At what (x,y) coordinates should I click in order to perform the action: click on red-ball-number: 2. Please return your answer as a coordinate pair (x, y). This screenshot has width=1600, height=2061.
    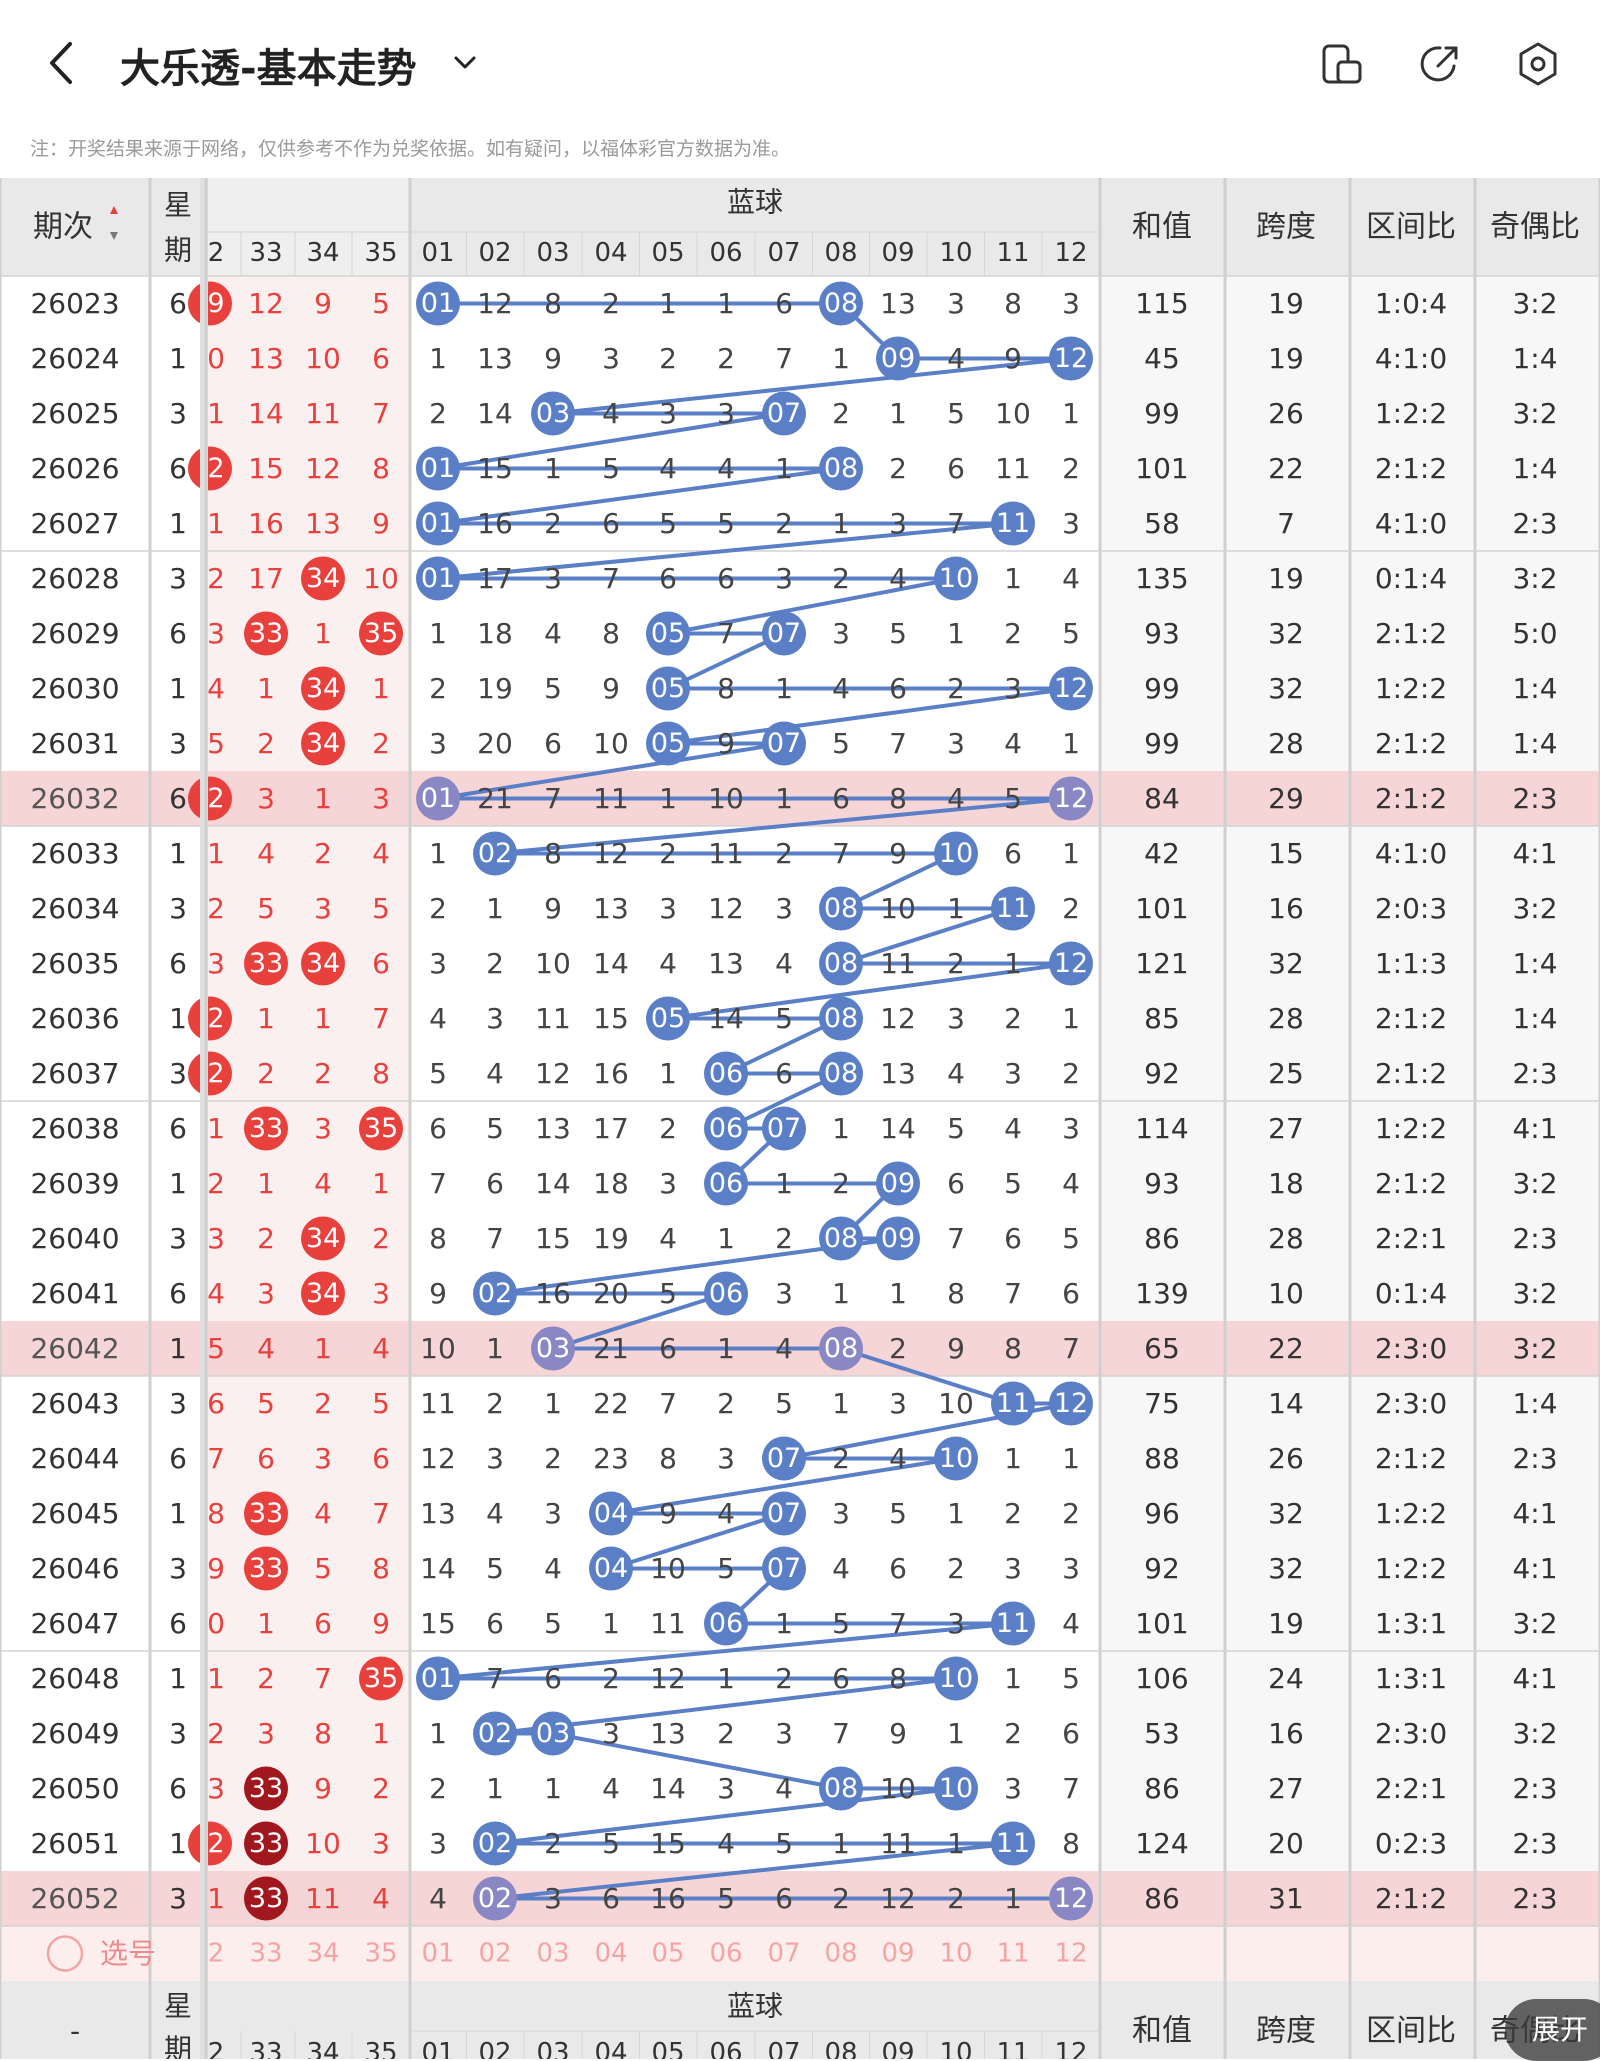
    Looking at the image, I should click on (215, 1073).